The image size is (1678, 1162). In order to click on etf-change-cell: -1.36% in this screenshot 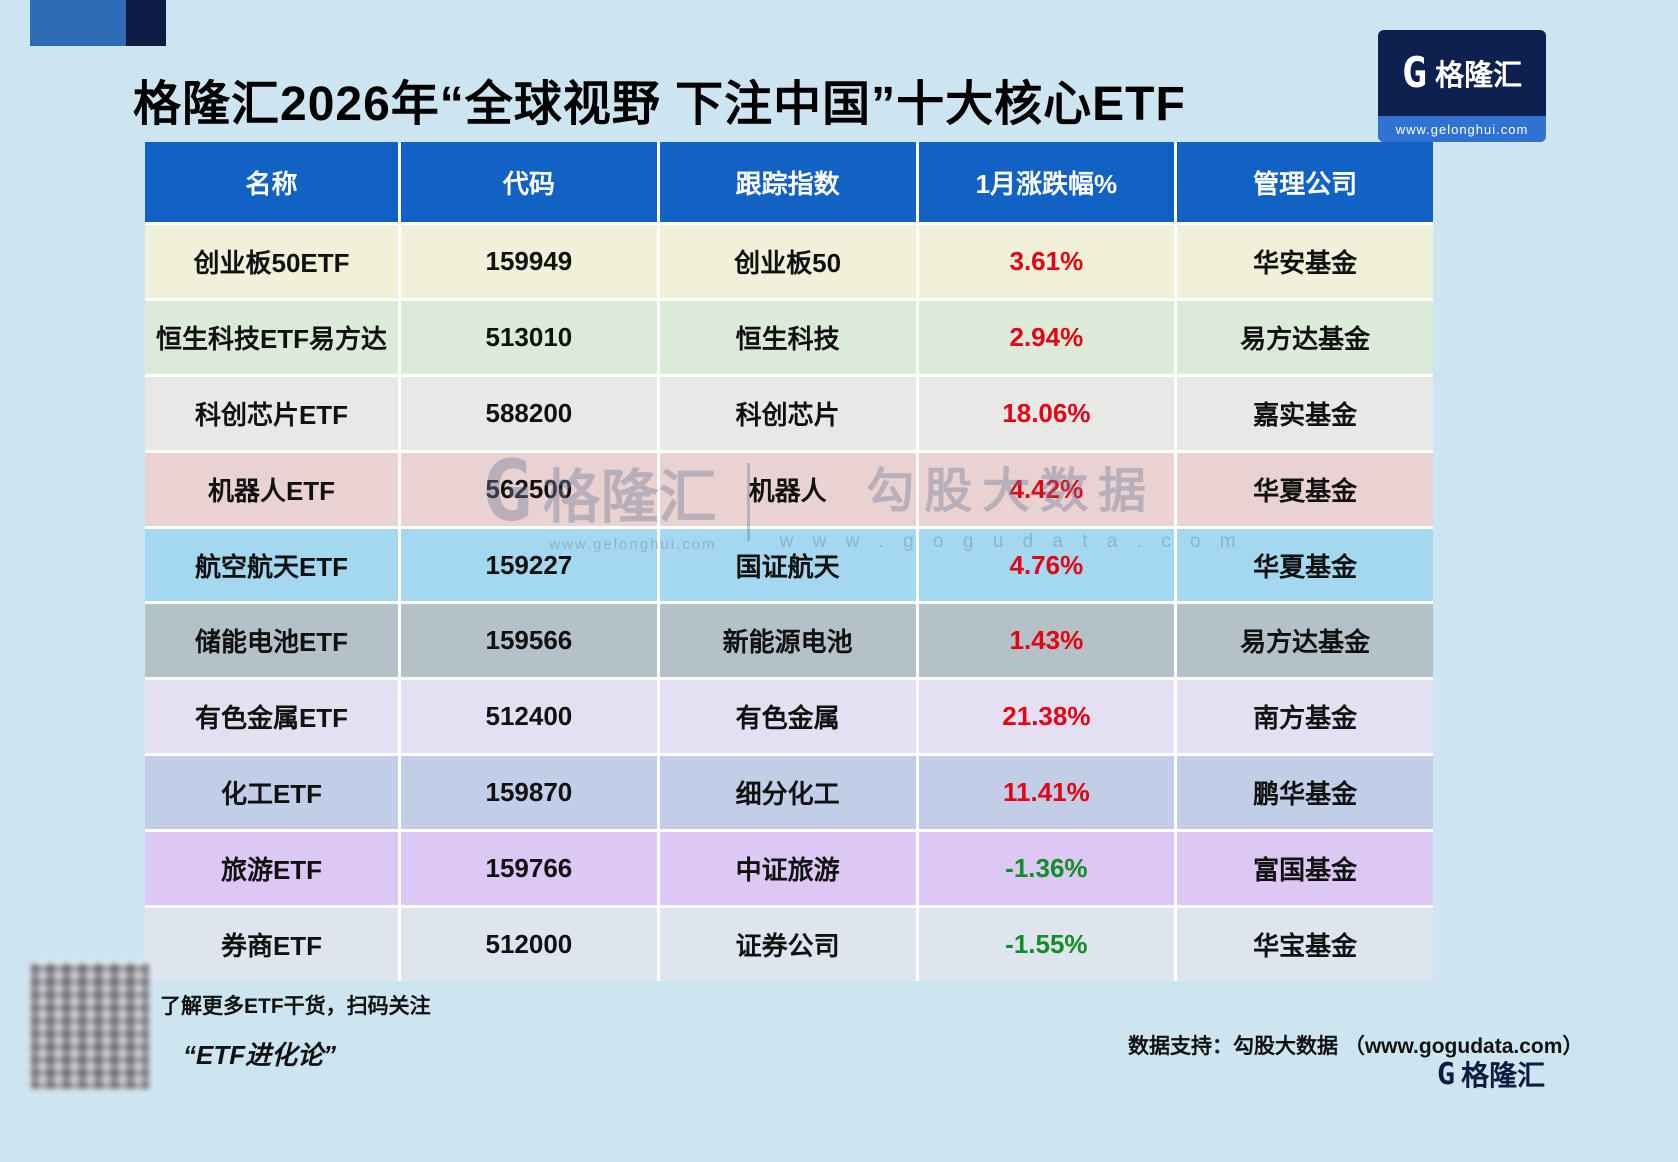, I will do `click(1046, 869)`.